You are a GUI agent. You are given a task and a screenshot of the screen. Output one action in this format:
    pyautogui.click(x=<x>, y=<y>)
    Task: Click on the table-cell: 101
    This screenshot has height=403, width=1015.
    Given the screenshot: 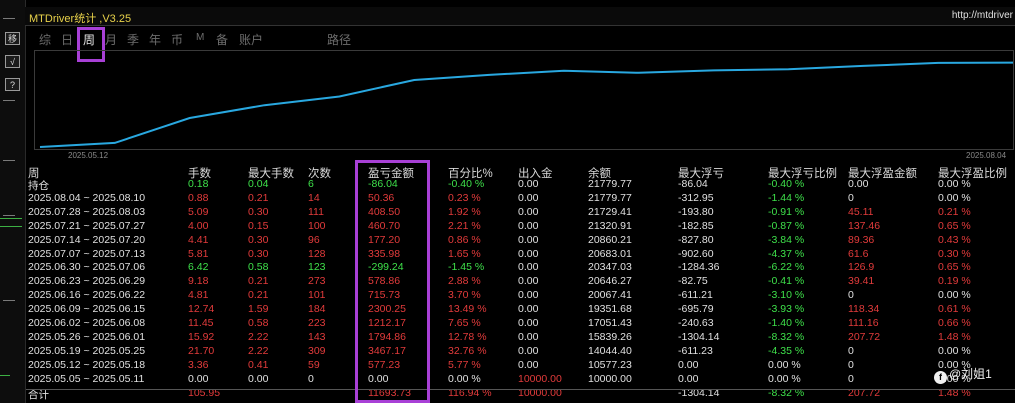 What is the action you would take?
    pyautogui.click(x=317, y=295)
    